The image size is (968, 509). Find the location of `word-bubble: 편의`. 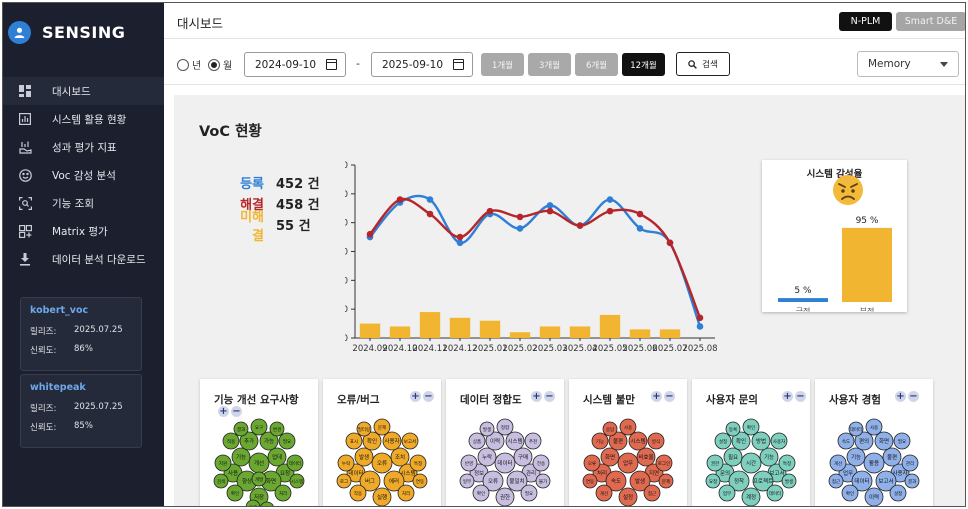

word-bubble: 편의 is located at coordinates (864, 441).